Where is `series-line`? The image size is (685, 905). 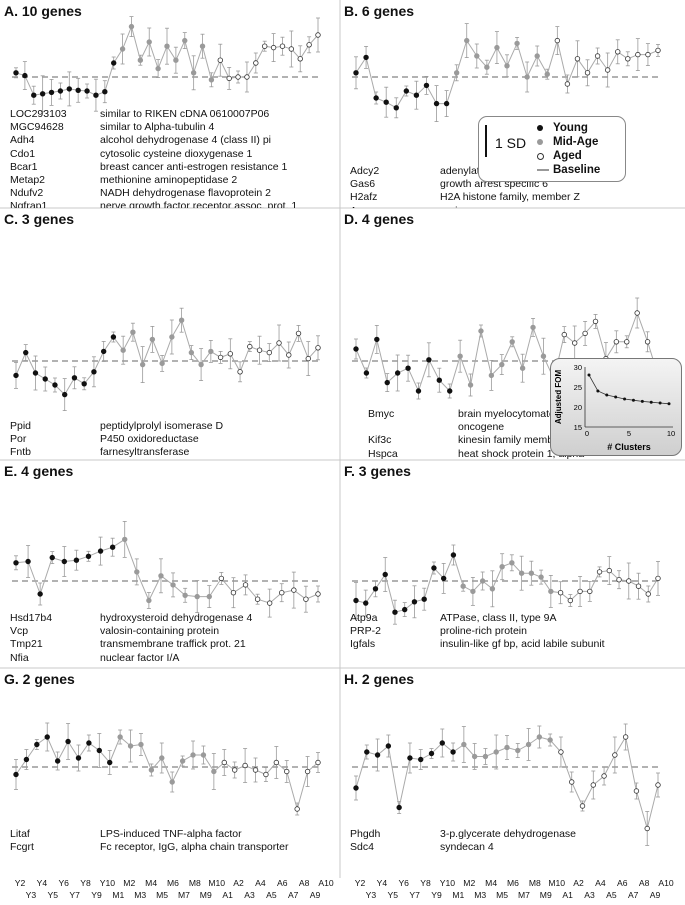
series-line is located at coordinates (167, 571).